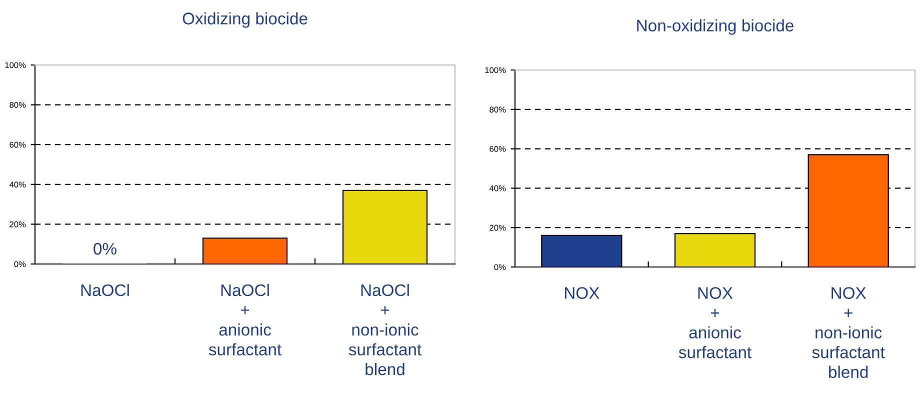 The height and width of the screenshot is (411, 922). I want to click on x-tick-label: NOX, so click(582, 293).